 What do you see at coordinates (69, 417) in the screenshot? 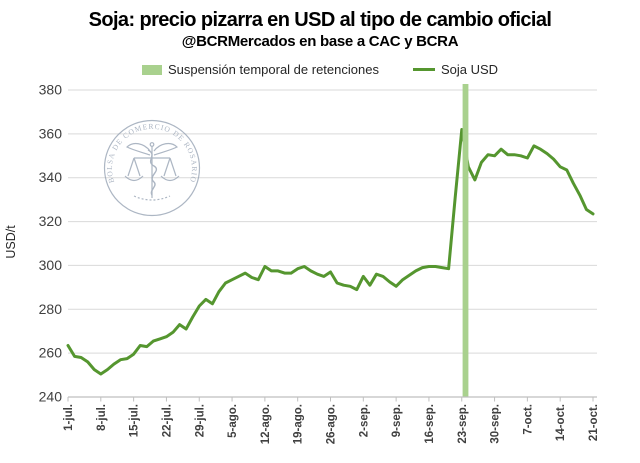
I see `x-tick-label: 1-jul.` at bounding box center [69, 417].